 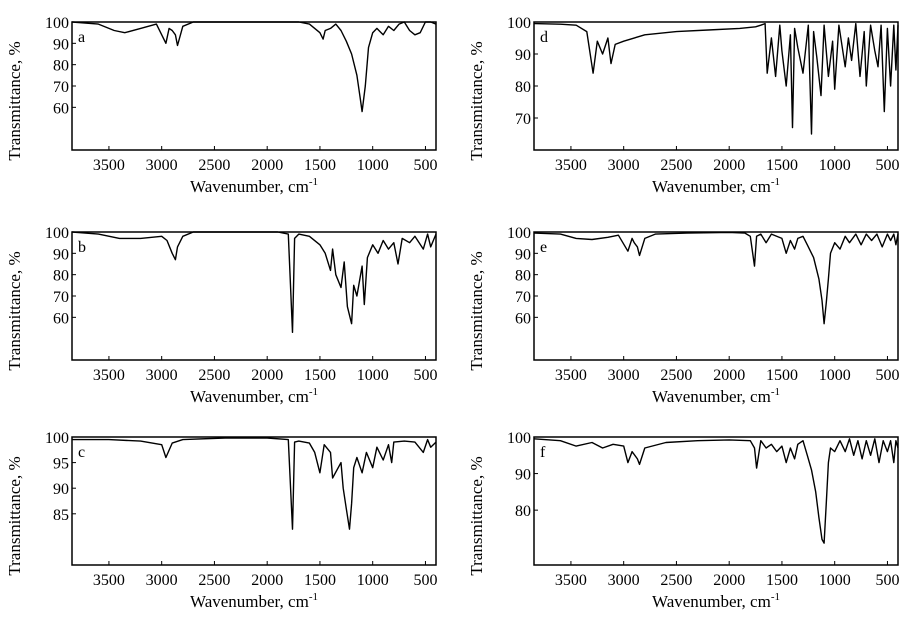 What do you see at coordinates (81, 452) in the screenshot?
I see `panel-letter: c` at bounding box center [81, 452].